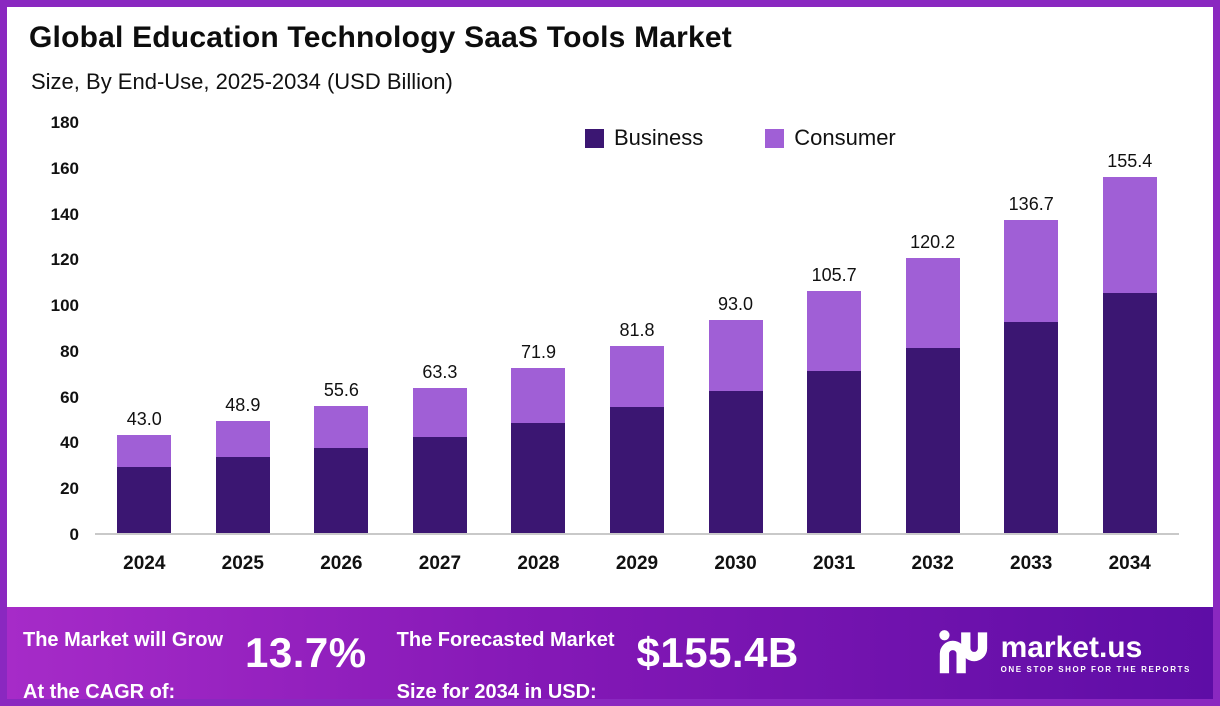 This screenshot has width=1220, height=706. I want to click on legend-label: Business, so click(659, 137).